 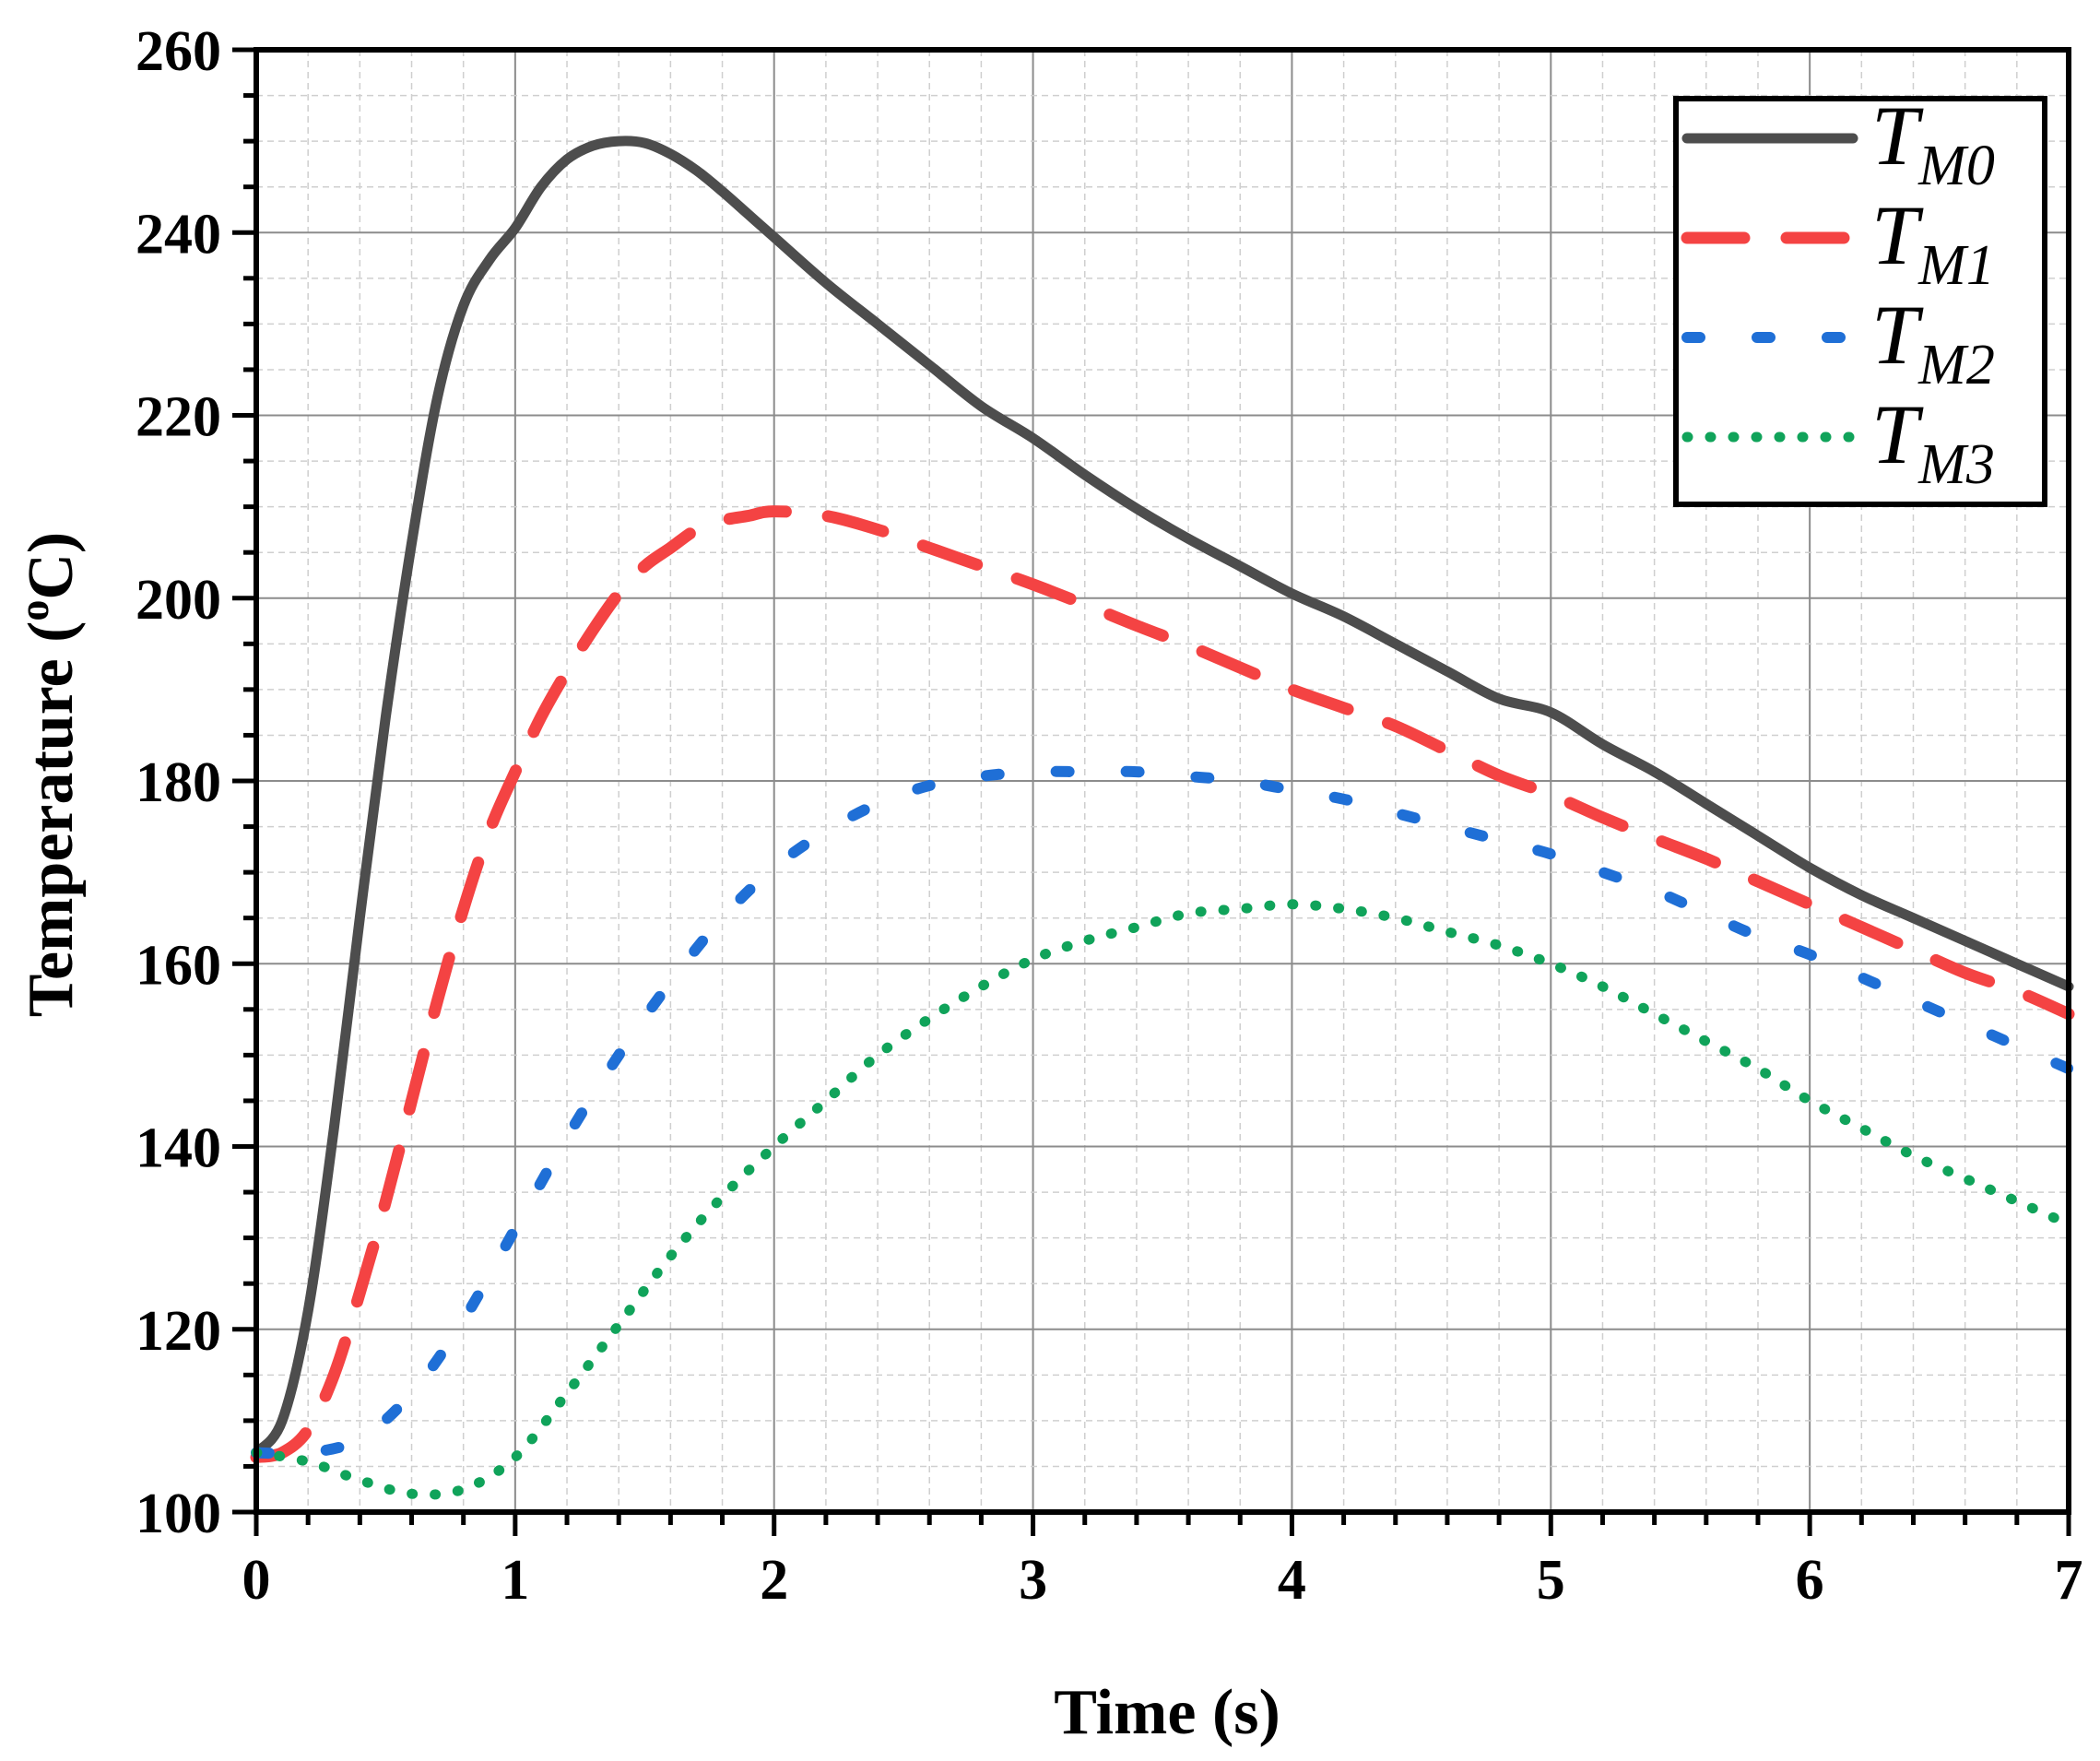 What do you see at coordinates (178, 417) in the screenshot?
I see `y-tick-label: 220` at bounding box center [178, 417].